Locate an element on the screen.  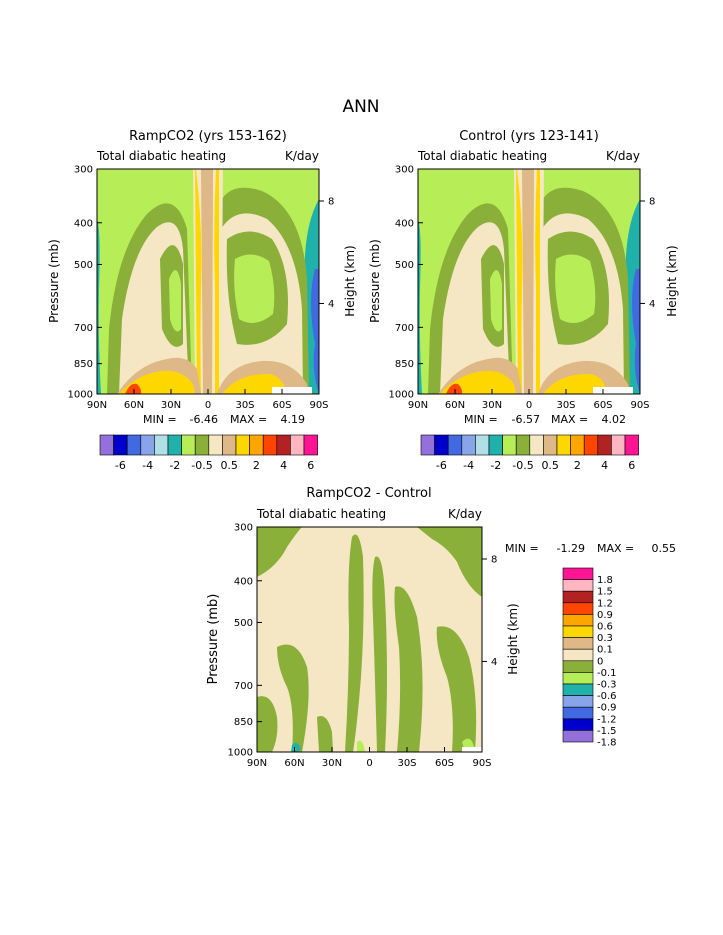
colorbar-label: 4 is located at coordinates (604, 465).